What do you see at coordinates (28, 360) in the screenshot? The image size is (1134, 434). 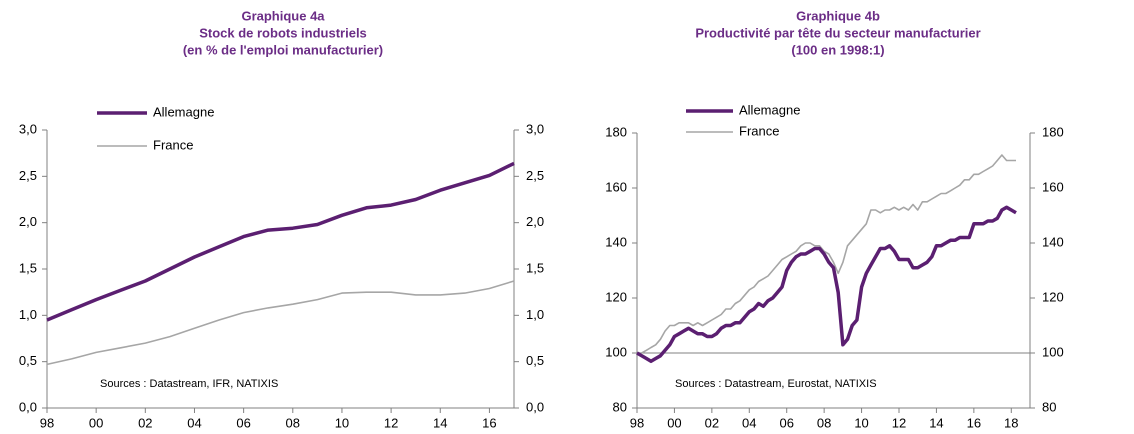 I see `y-tick-label: 0,5` at bounding box center [28, 360].